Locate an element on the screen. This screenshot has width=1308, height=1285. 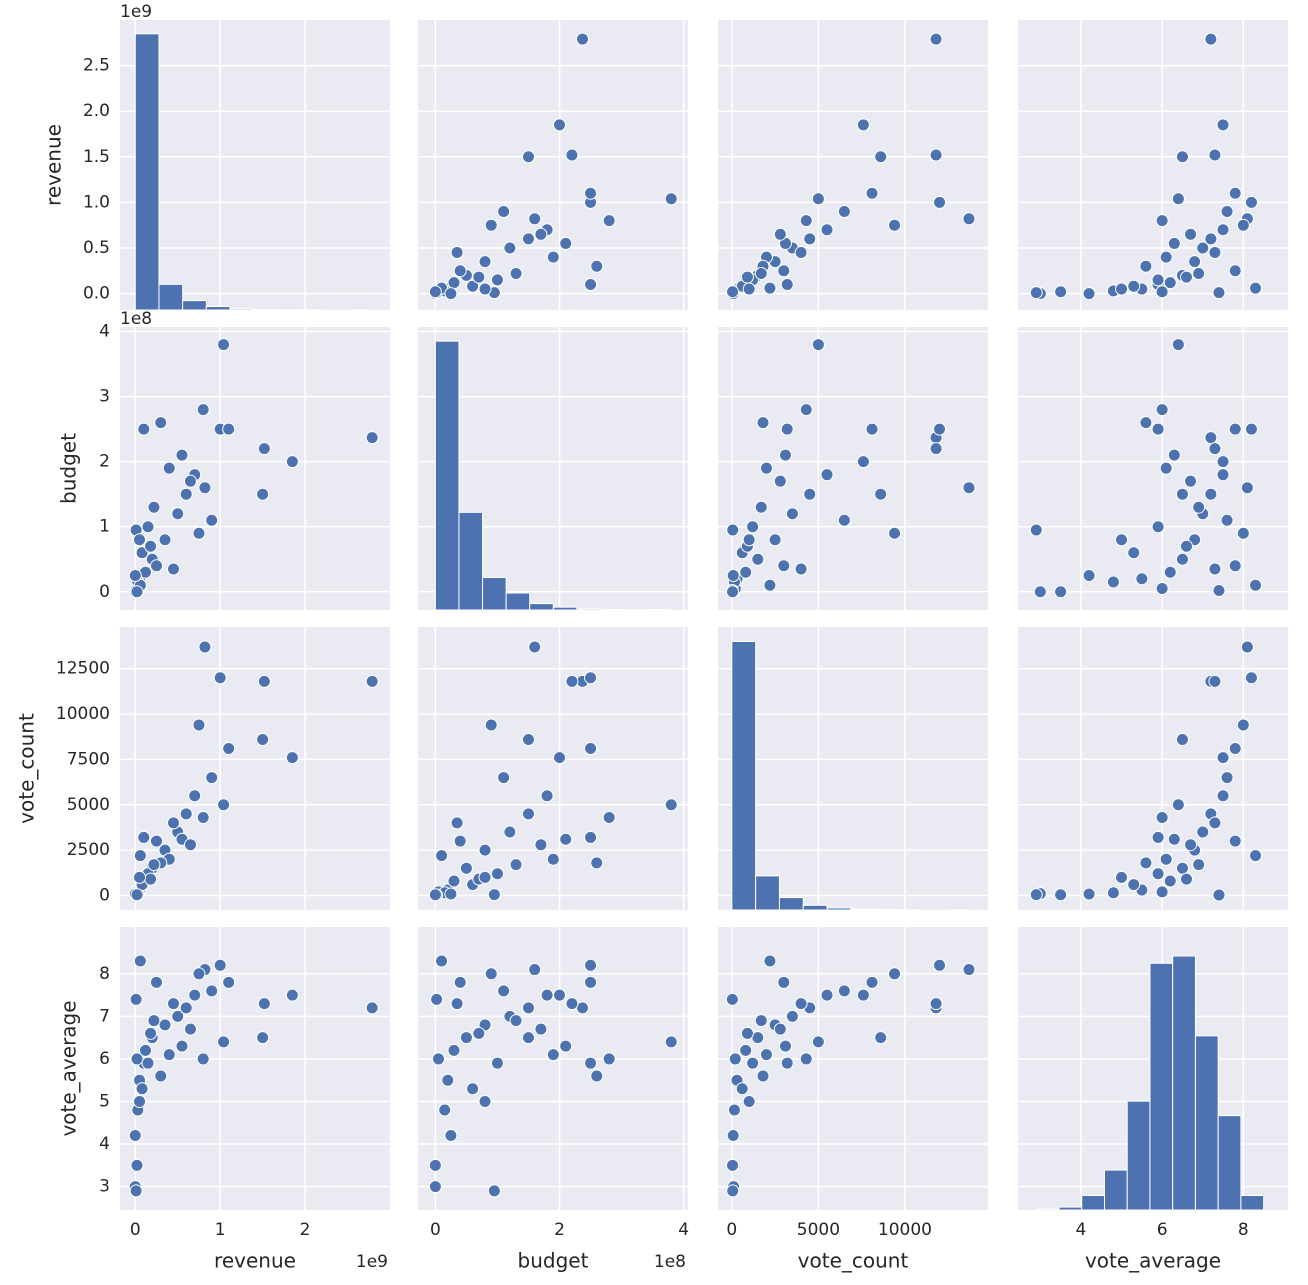
y-tick-label: 7 is located at coordinates (104, 1016).